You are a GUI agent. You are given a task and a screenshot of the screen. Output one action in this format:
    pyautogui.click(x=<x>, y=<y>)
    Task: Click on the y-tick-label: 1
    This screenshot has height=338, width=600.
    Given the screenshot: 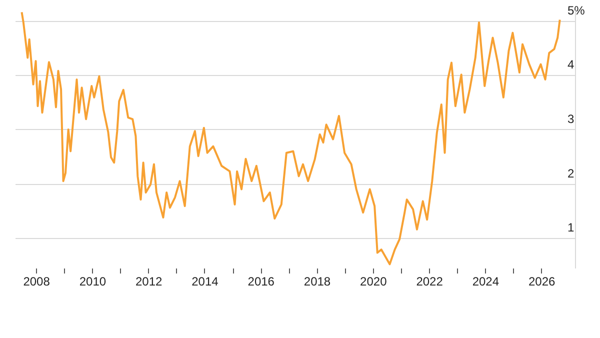 What is the action you would take?
    pyautogui.click(x=571, y=227)
    